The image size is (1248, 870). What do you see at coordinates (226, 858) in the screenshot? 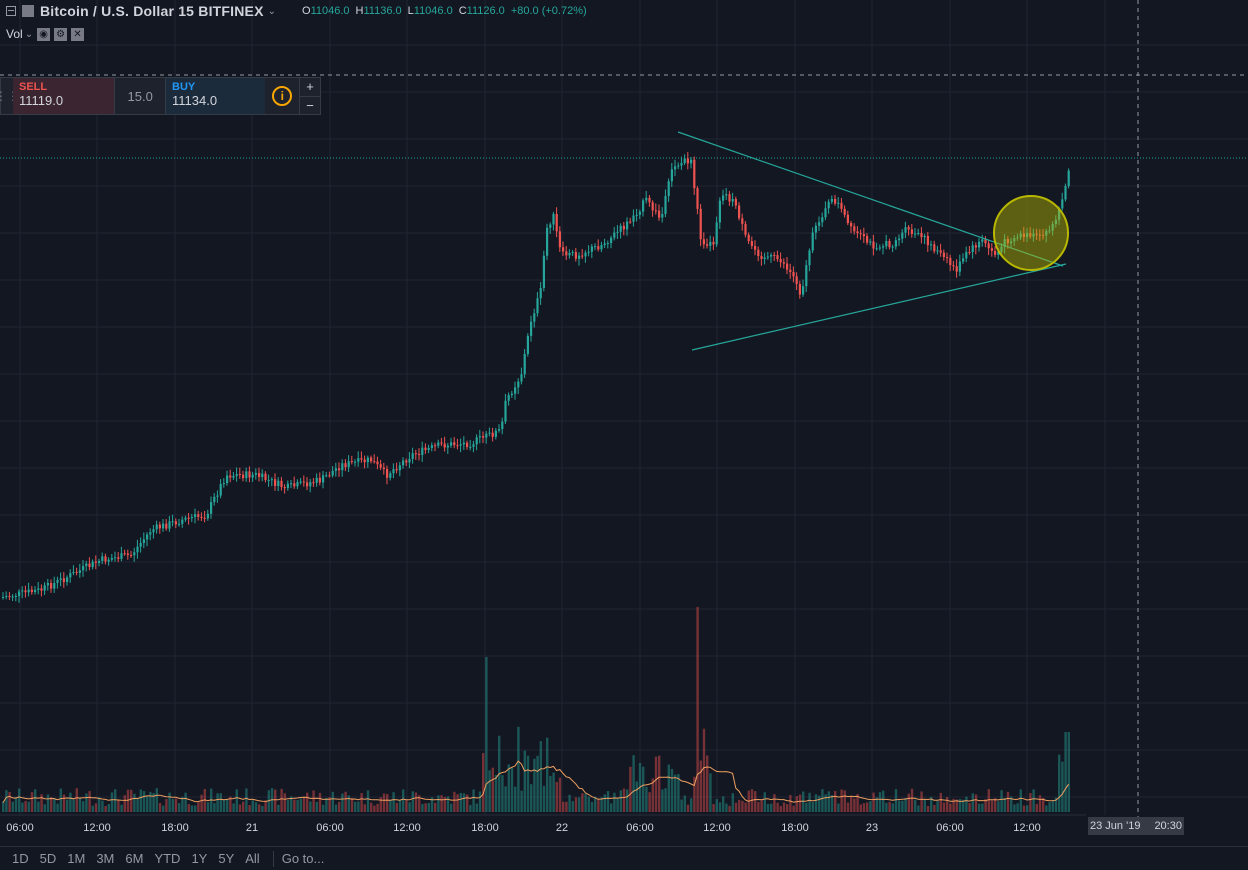
I see `range-5y: 5Y` at bounding box center [226, 858].